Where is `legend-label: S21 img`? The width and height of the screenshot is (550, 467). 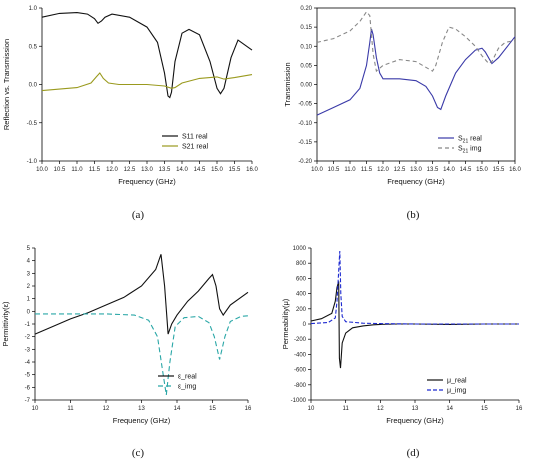
legend-label: S21 img is located at coordinates (470, 150).